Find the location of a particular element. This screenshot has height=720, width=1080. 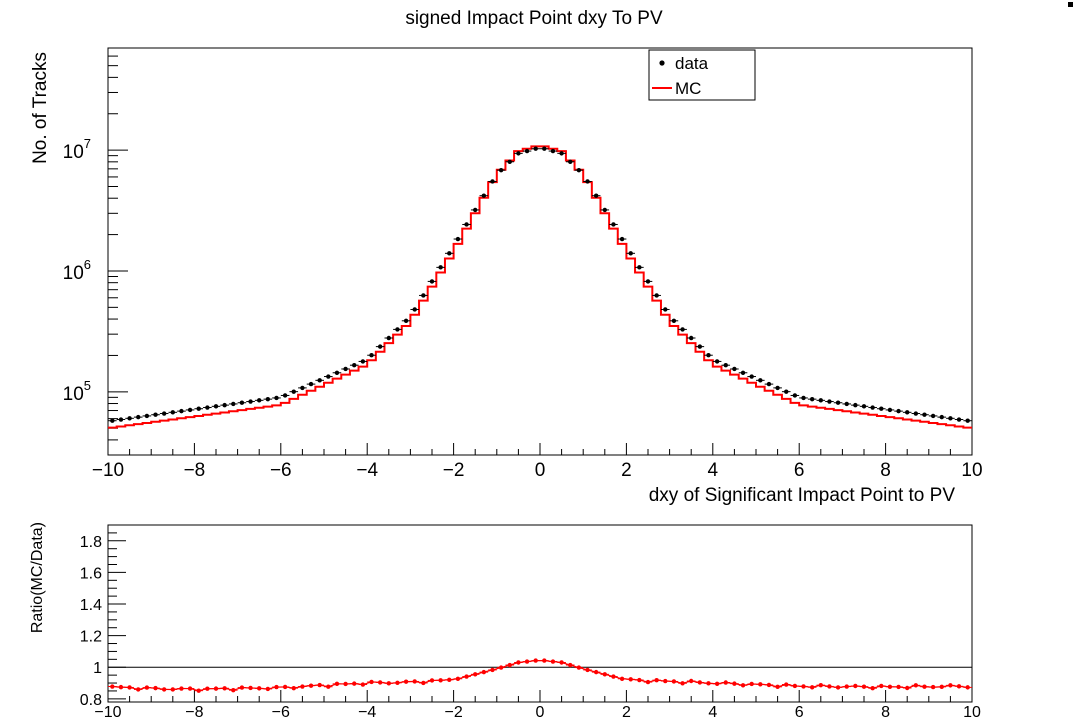

ratio-y-tick-label: 1 is located at coordinates (97, 668).